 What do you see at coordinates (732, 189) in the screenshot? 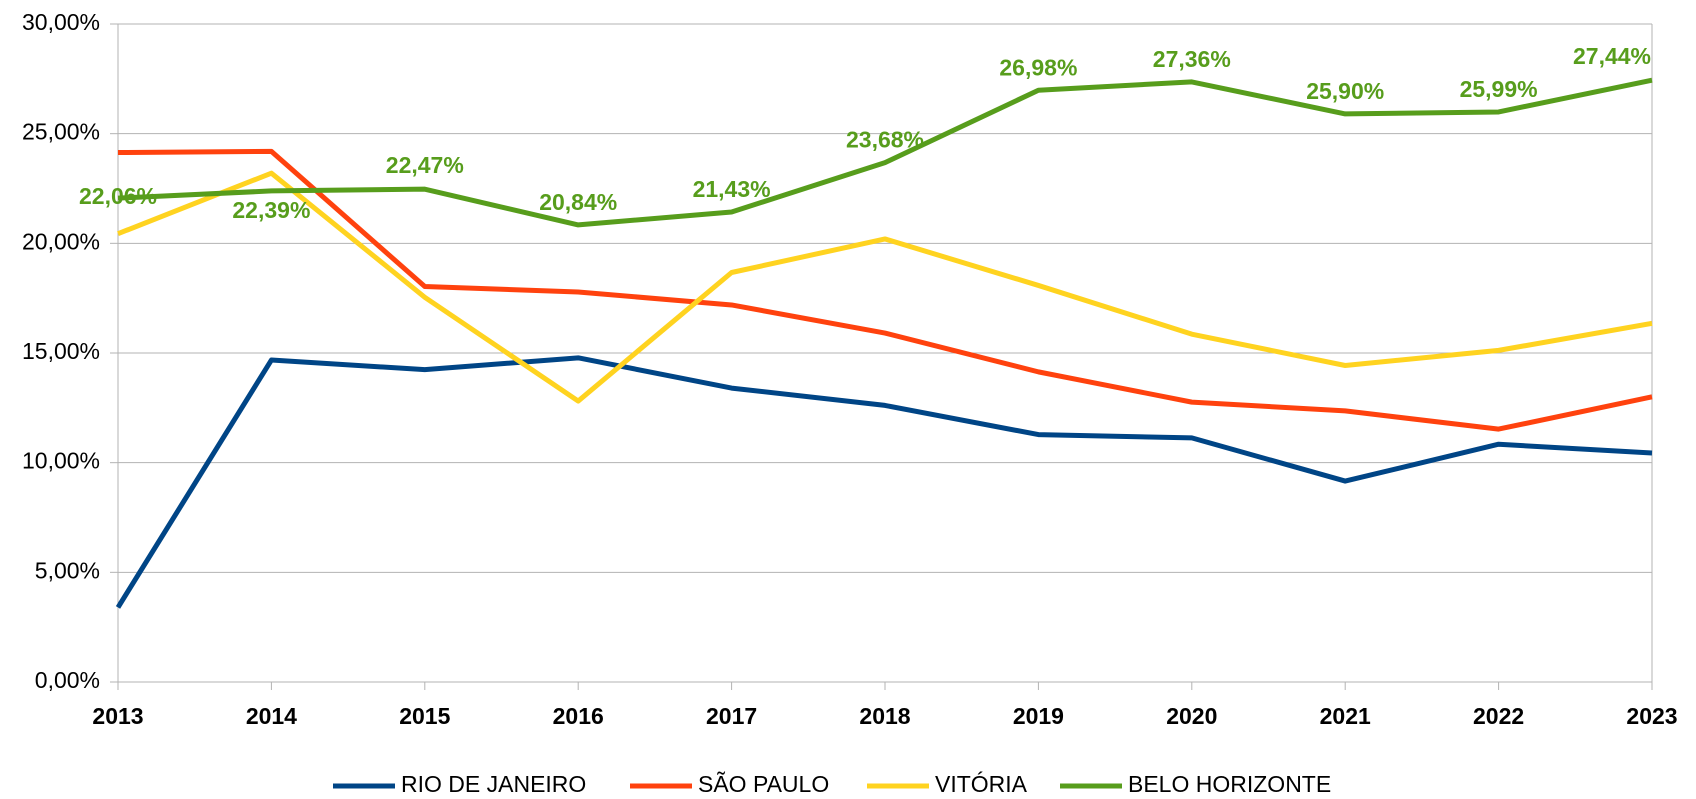
I see `data-label: 21,43%` at bounding box center [732, 189].